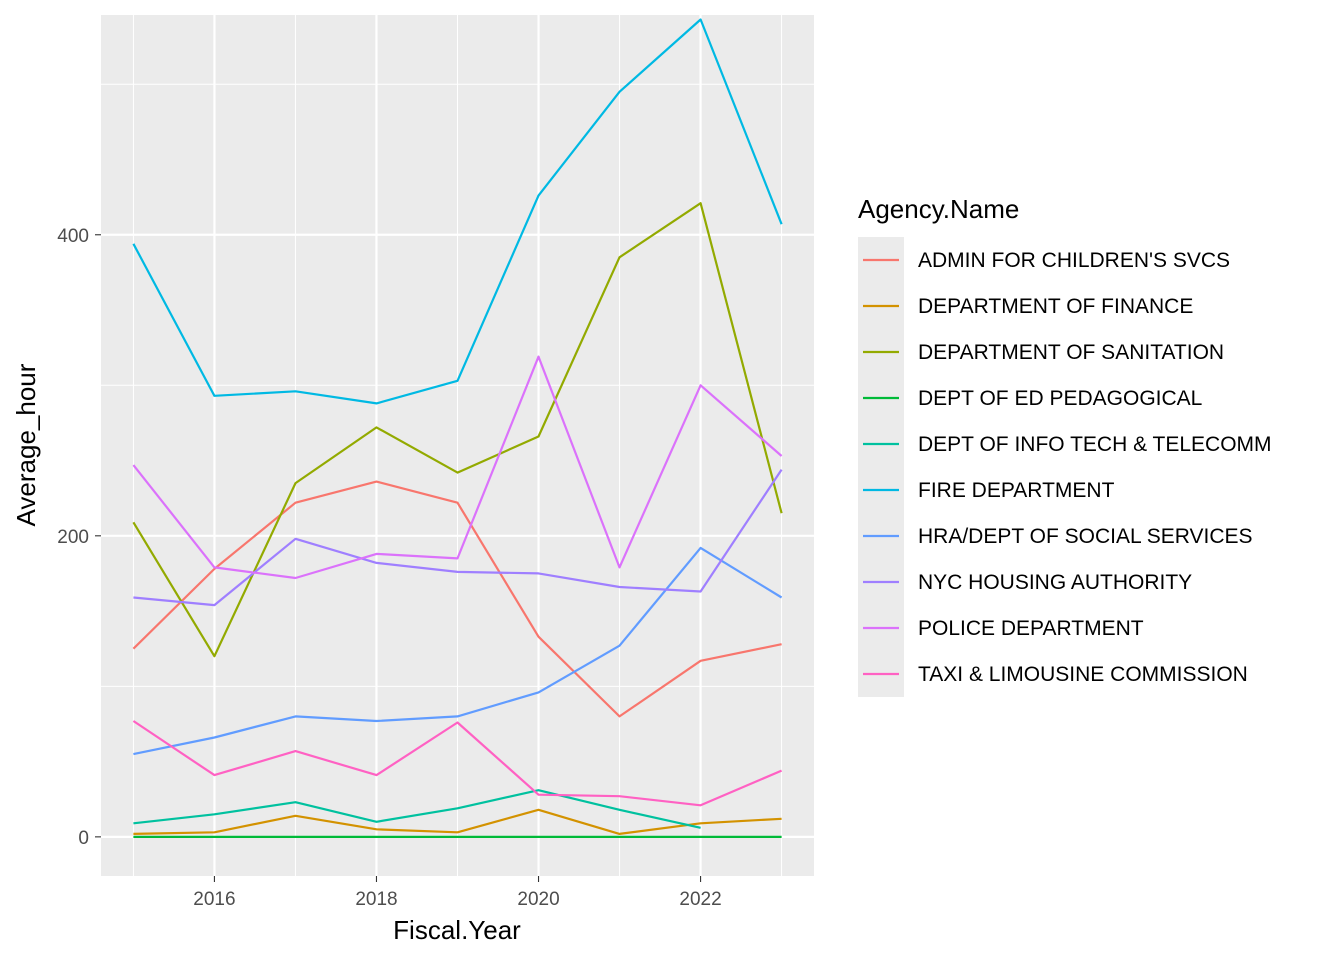  What do you see at coordinates (1083, 674) in the screenshot?
I see `legend-label: TAXI & LIMOUSINE COMMISSION` at bounding box center [1083, 674].